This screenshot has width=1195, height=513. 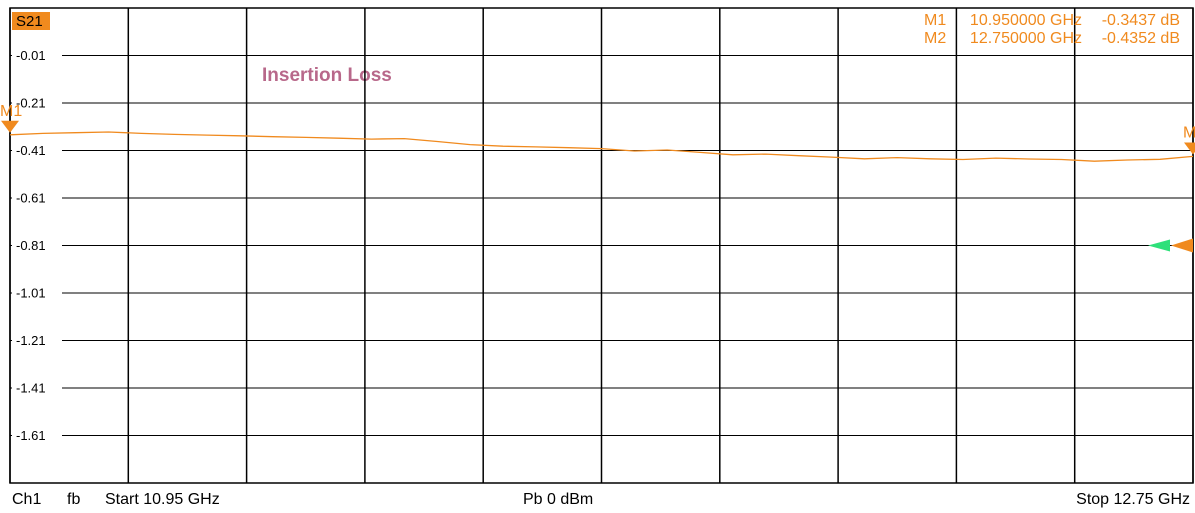 I want to click on y-tick-label: -0.61, so click(x=31, y=197).